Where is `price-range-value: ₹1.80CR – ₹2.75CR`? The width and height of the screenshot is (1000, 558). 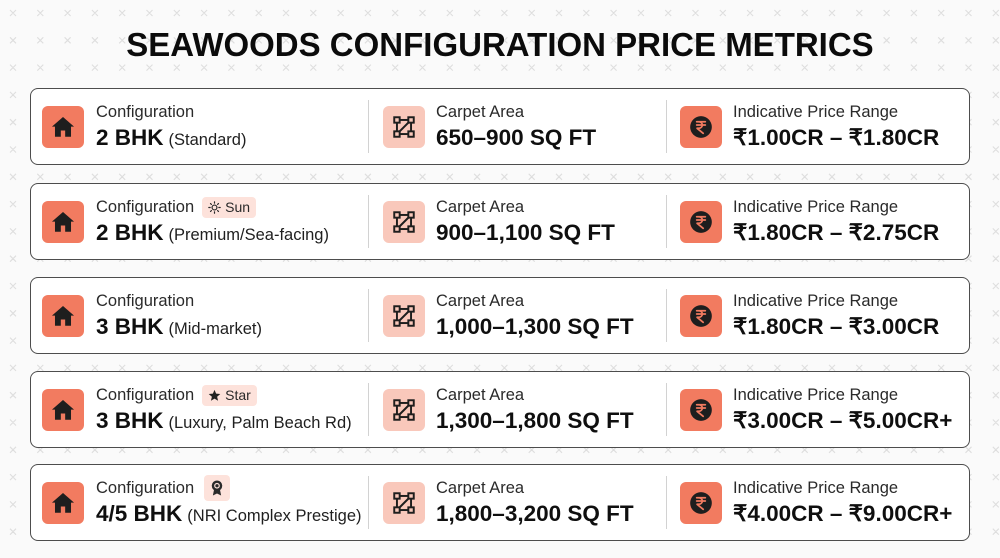 price-range-value: ₹1.80CR – ₹2.75CR is located at coordinates (836, 233).